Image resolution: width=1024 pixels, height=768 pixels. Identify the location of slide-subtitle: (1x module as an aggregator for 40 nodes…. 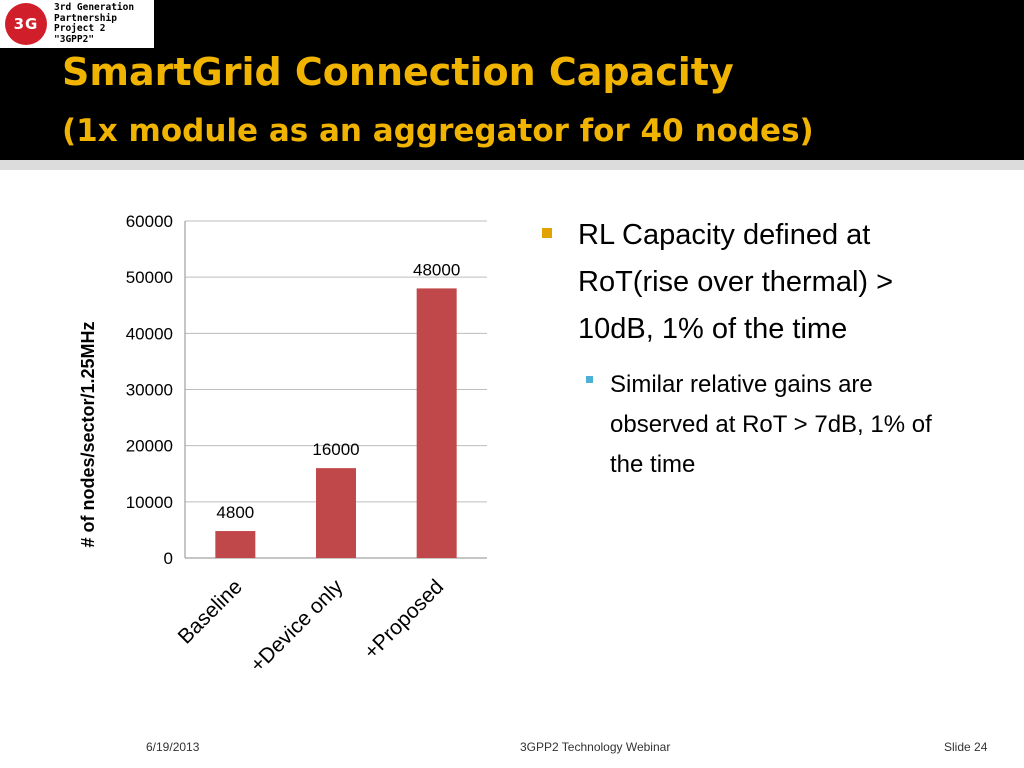
(438, 131).